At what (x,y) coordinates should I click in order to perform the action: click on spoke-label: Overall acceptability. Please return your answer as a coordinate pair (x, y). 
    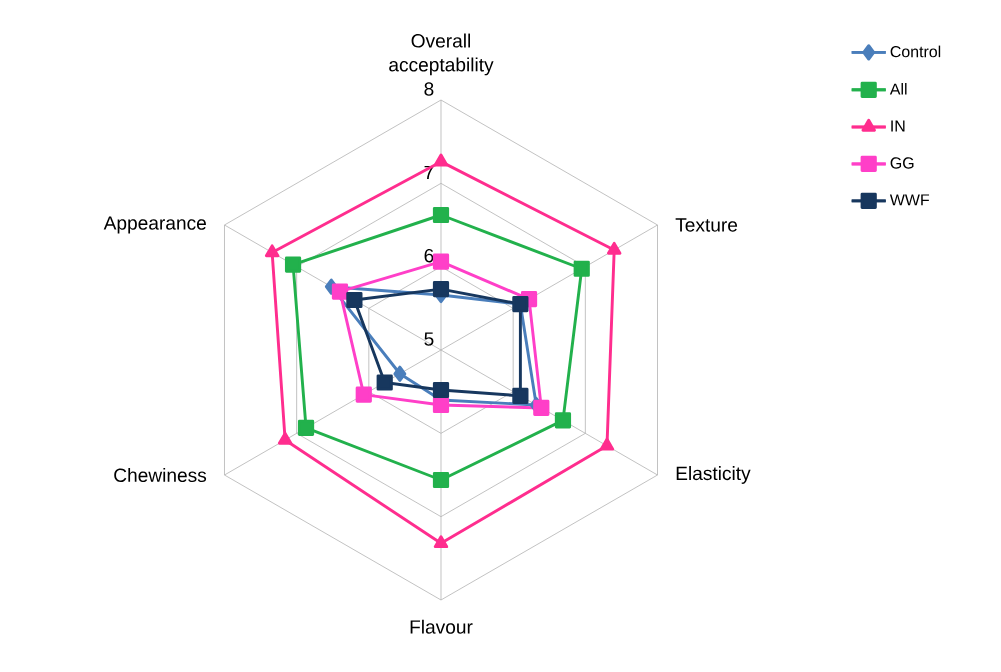
    Looking at the image, I should click on (441, 54).